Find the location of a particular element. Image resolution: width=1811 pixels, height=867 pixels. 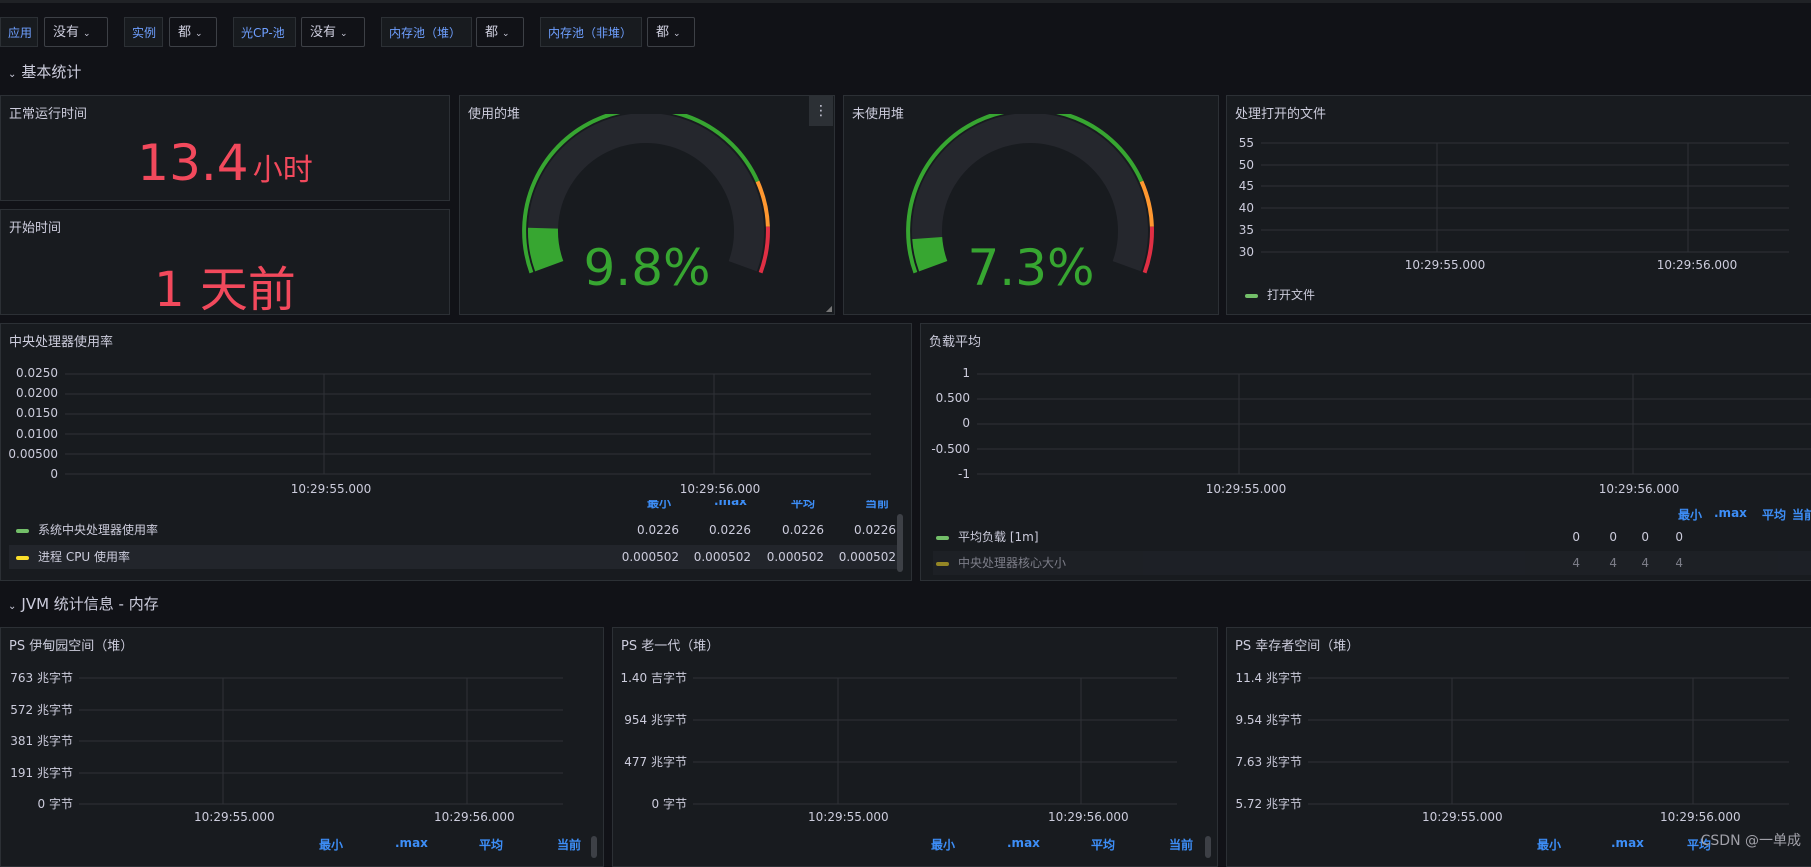

uptime-value: 13.4 小时 is located at coordinates (225, 163).